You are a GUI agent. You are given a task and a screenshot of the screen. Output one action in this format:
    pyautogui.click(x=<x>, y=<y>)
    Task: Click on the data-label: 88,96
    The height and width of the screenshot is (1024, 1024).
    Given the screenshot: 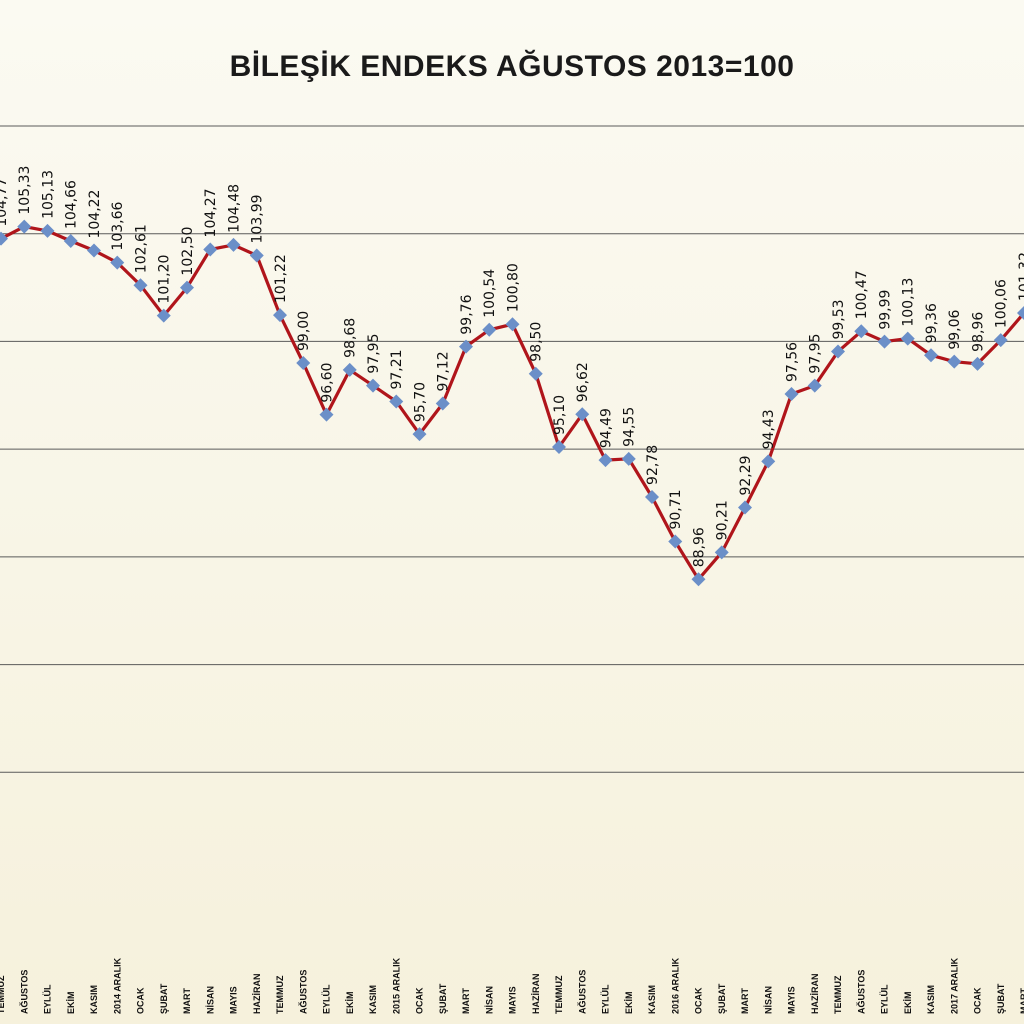 What is the action you would take?
    pyautogui.click(x=700, y=547)
    